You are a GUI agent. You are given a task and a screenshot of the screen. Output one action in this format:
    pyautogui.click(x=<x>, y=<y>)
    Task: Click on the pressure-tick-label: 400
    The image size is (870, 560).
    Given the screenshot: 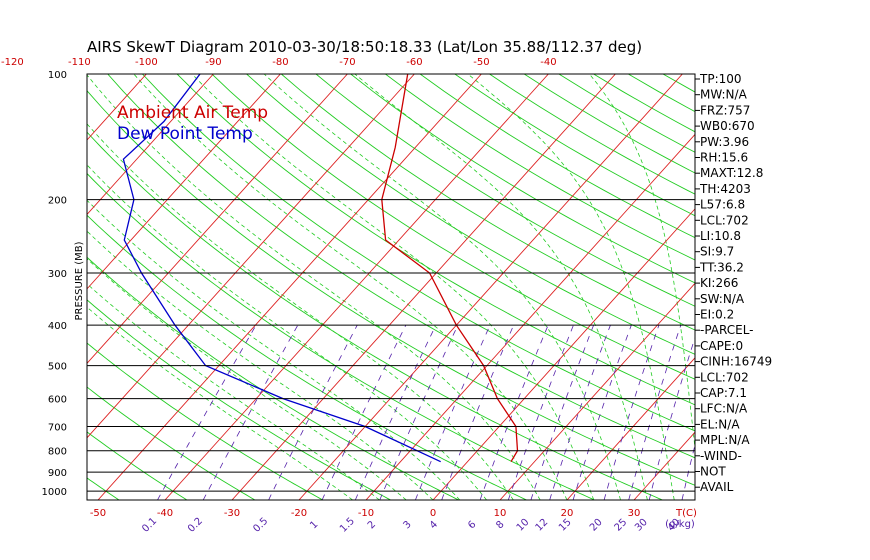 What is the action you would take?
    pyautogui.click(x=57, y=326)
    